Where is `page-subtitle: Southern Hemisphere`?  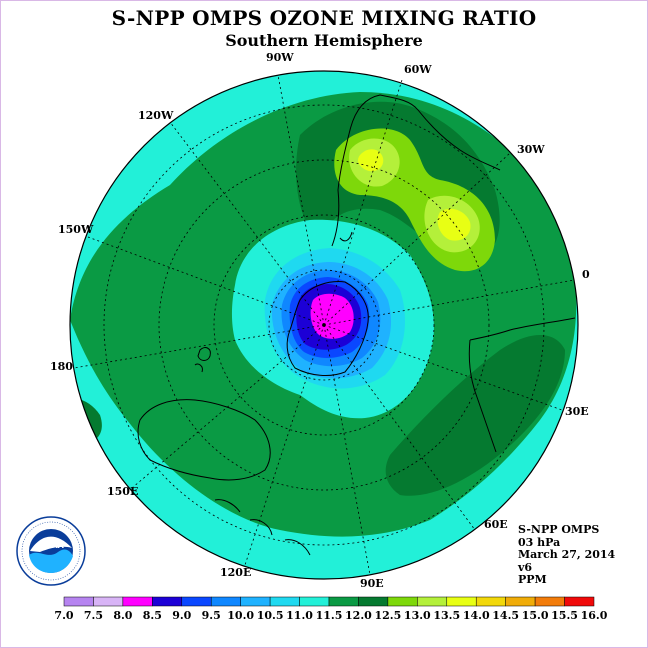
page-subtitle: Southern Hemisphere is located at coordinates (324, 40).